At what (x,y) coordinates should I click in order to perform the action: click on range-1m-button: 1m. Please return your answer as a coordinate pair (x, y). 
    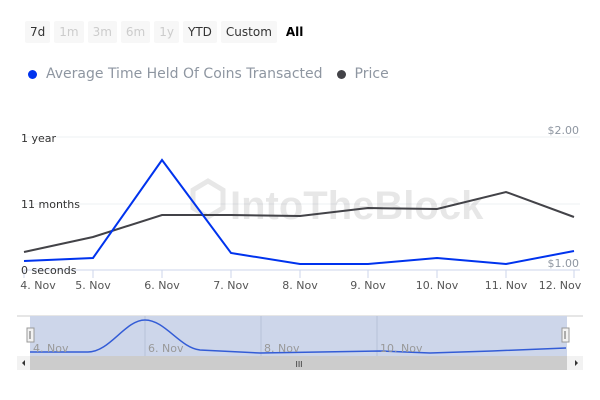
    Looking at the image, I should click on (69, 32).